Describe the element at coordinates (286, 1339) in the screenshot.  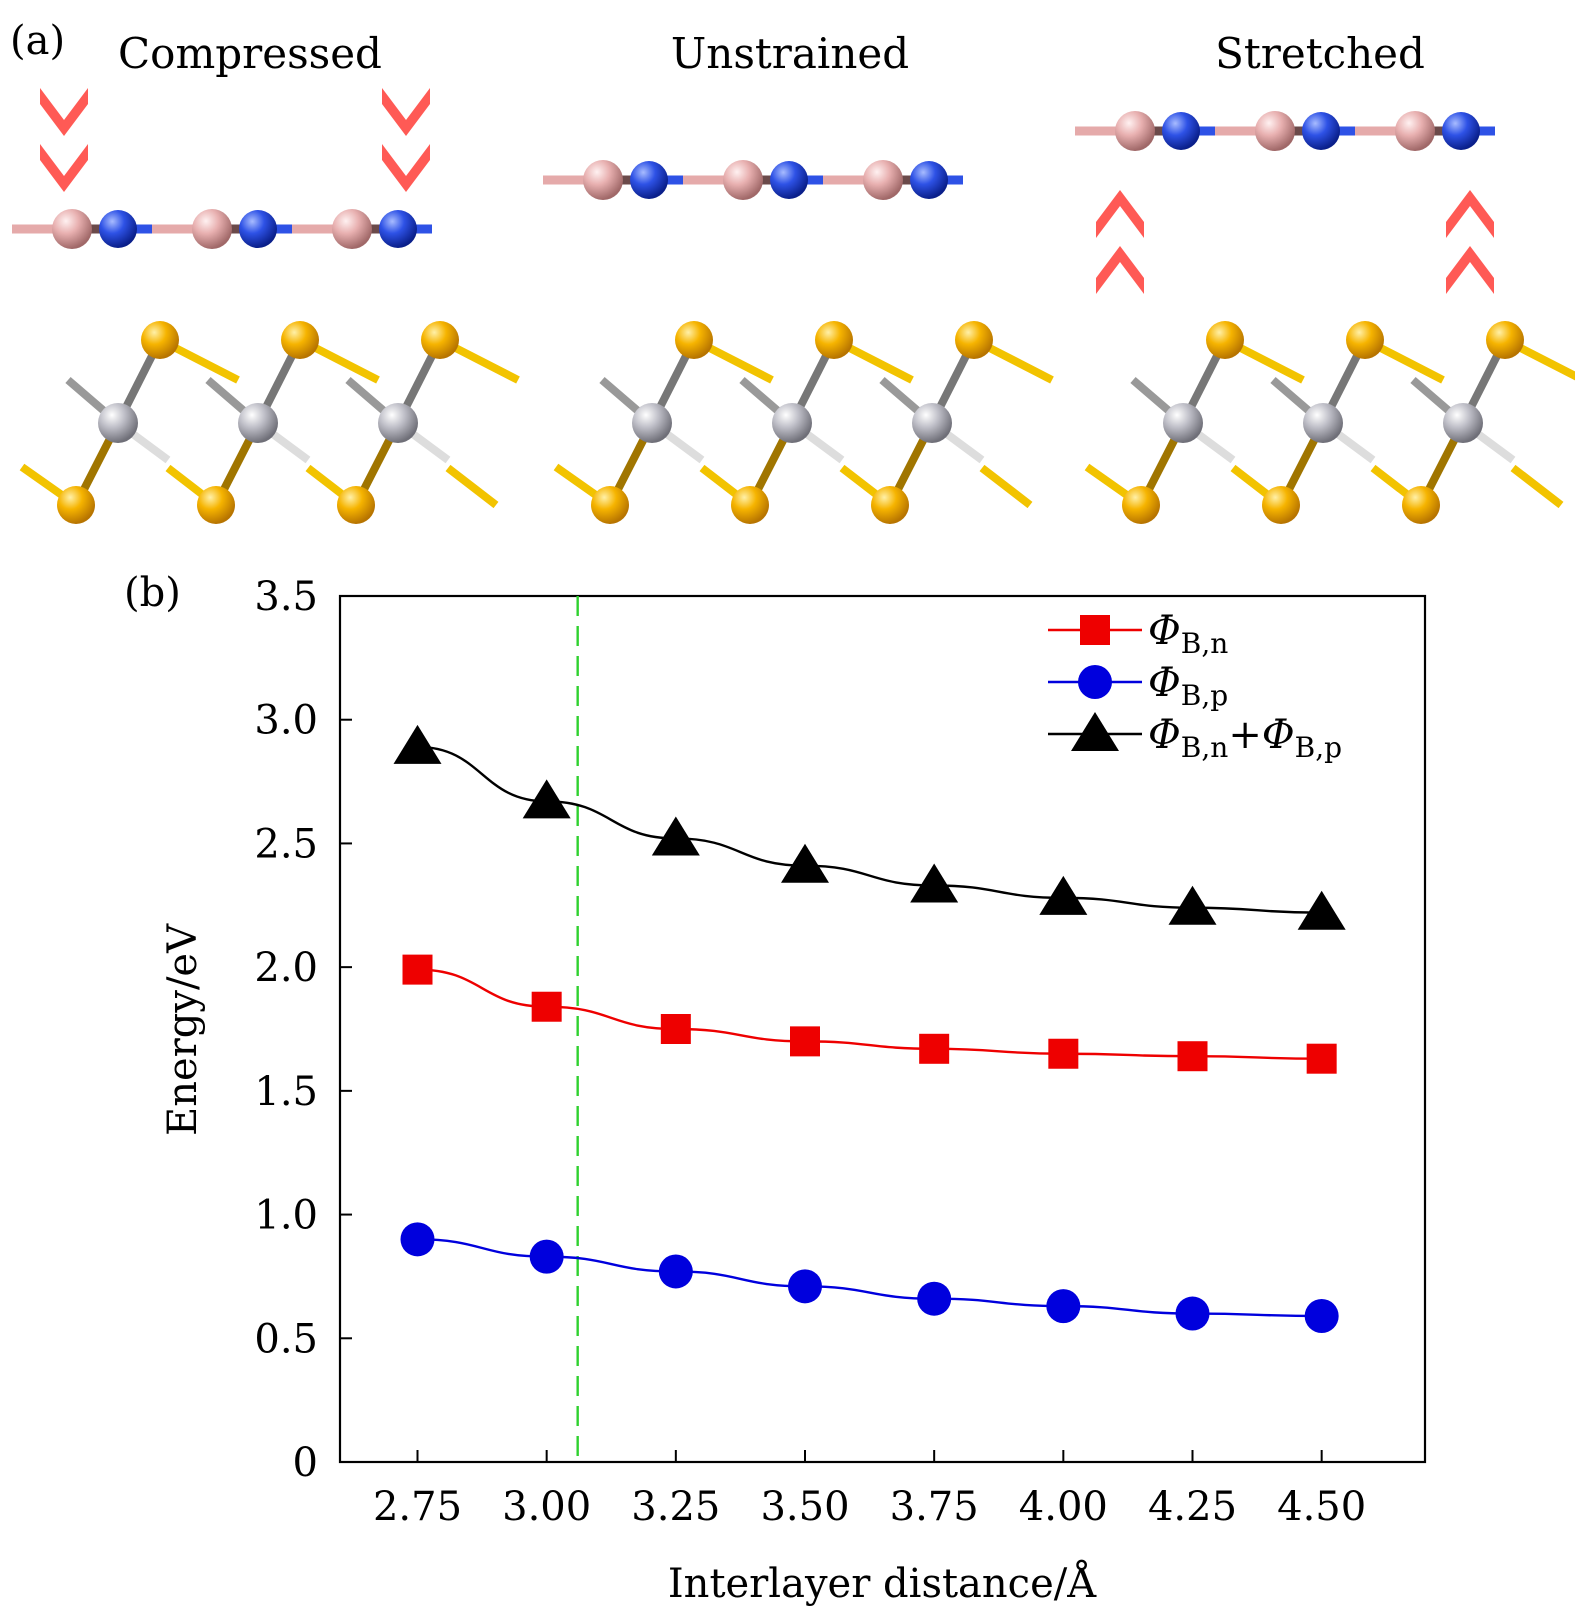
I see `y-tick-label: 0.5` at that location.